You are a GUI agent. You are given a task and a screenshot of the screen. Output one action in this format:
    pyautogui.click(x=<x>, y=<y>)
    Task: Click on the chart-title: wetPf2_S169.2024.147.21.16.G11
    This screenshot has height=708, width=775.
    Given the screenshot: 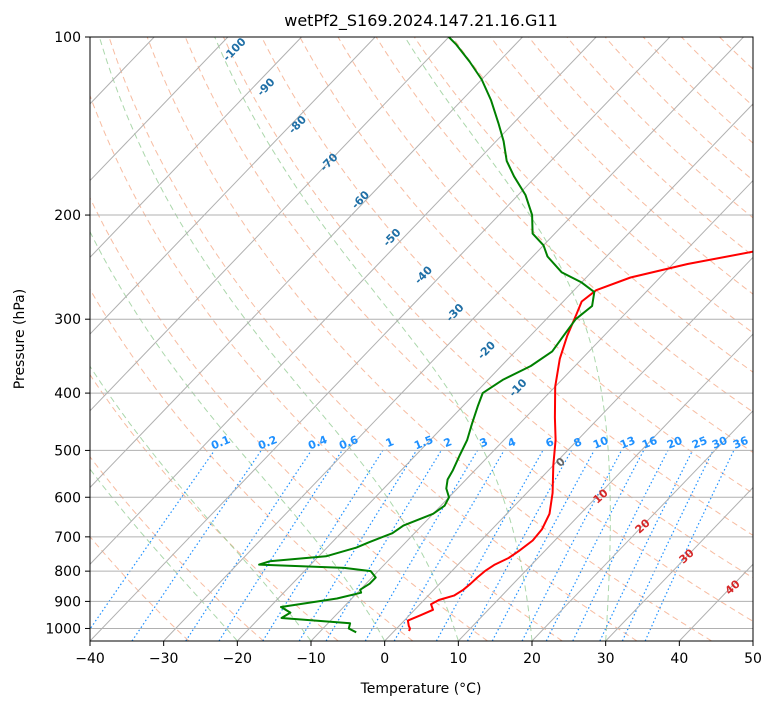 What is the action you would take?
    pyautogui.click(x=421, y=21)
    